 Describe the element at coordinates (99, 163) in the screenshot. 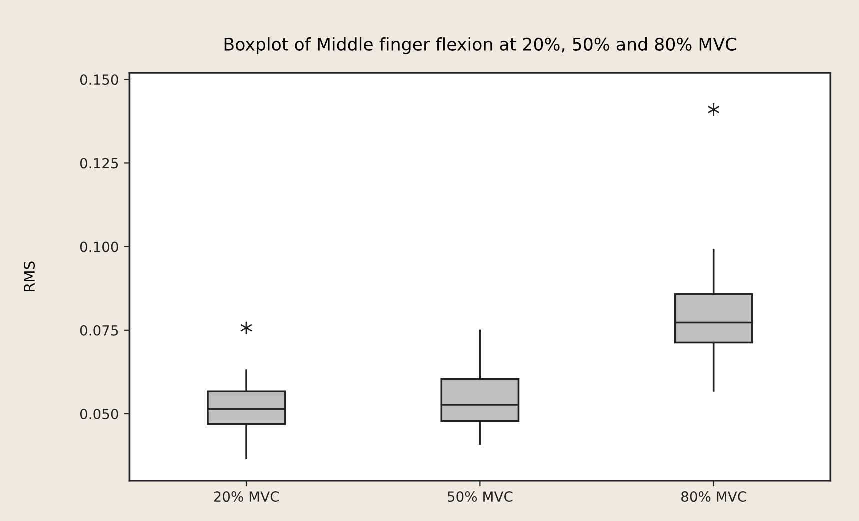

I see `y-tick-label: 0.125` at that location.